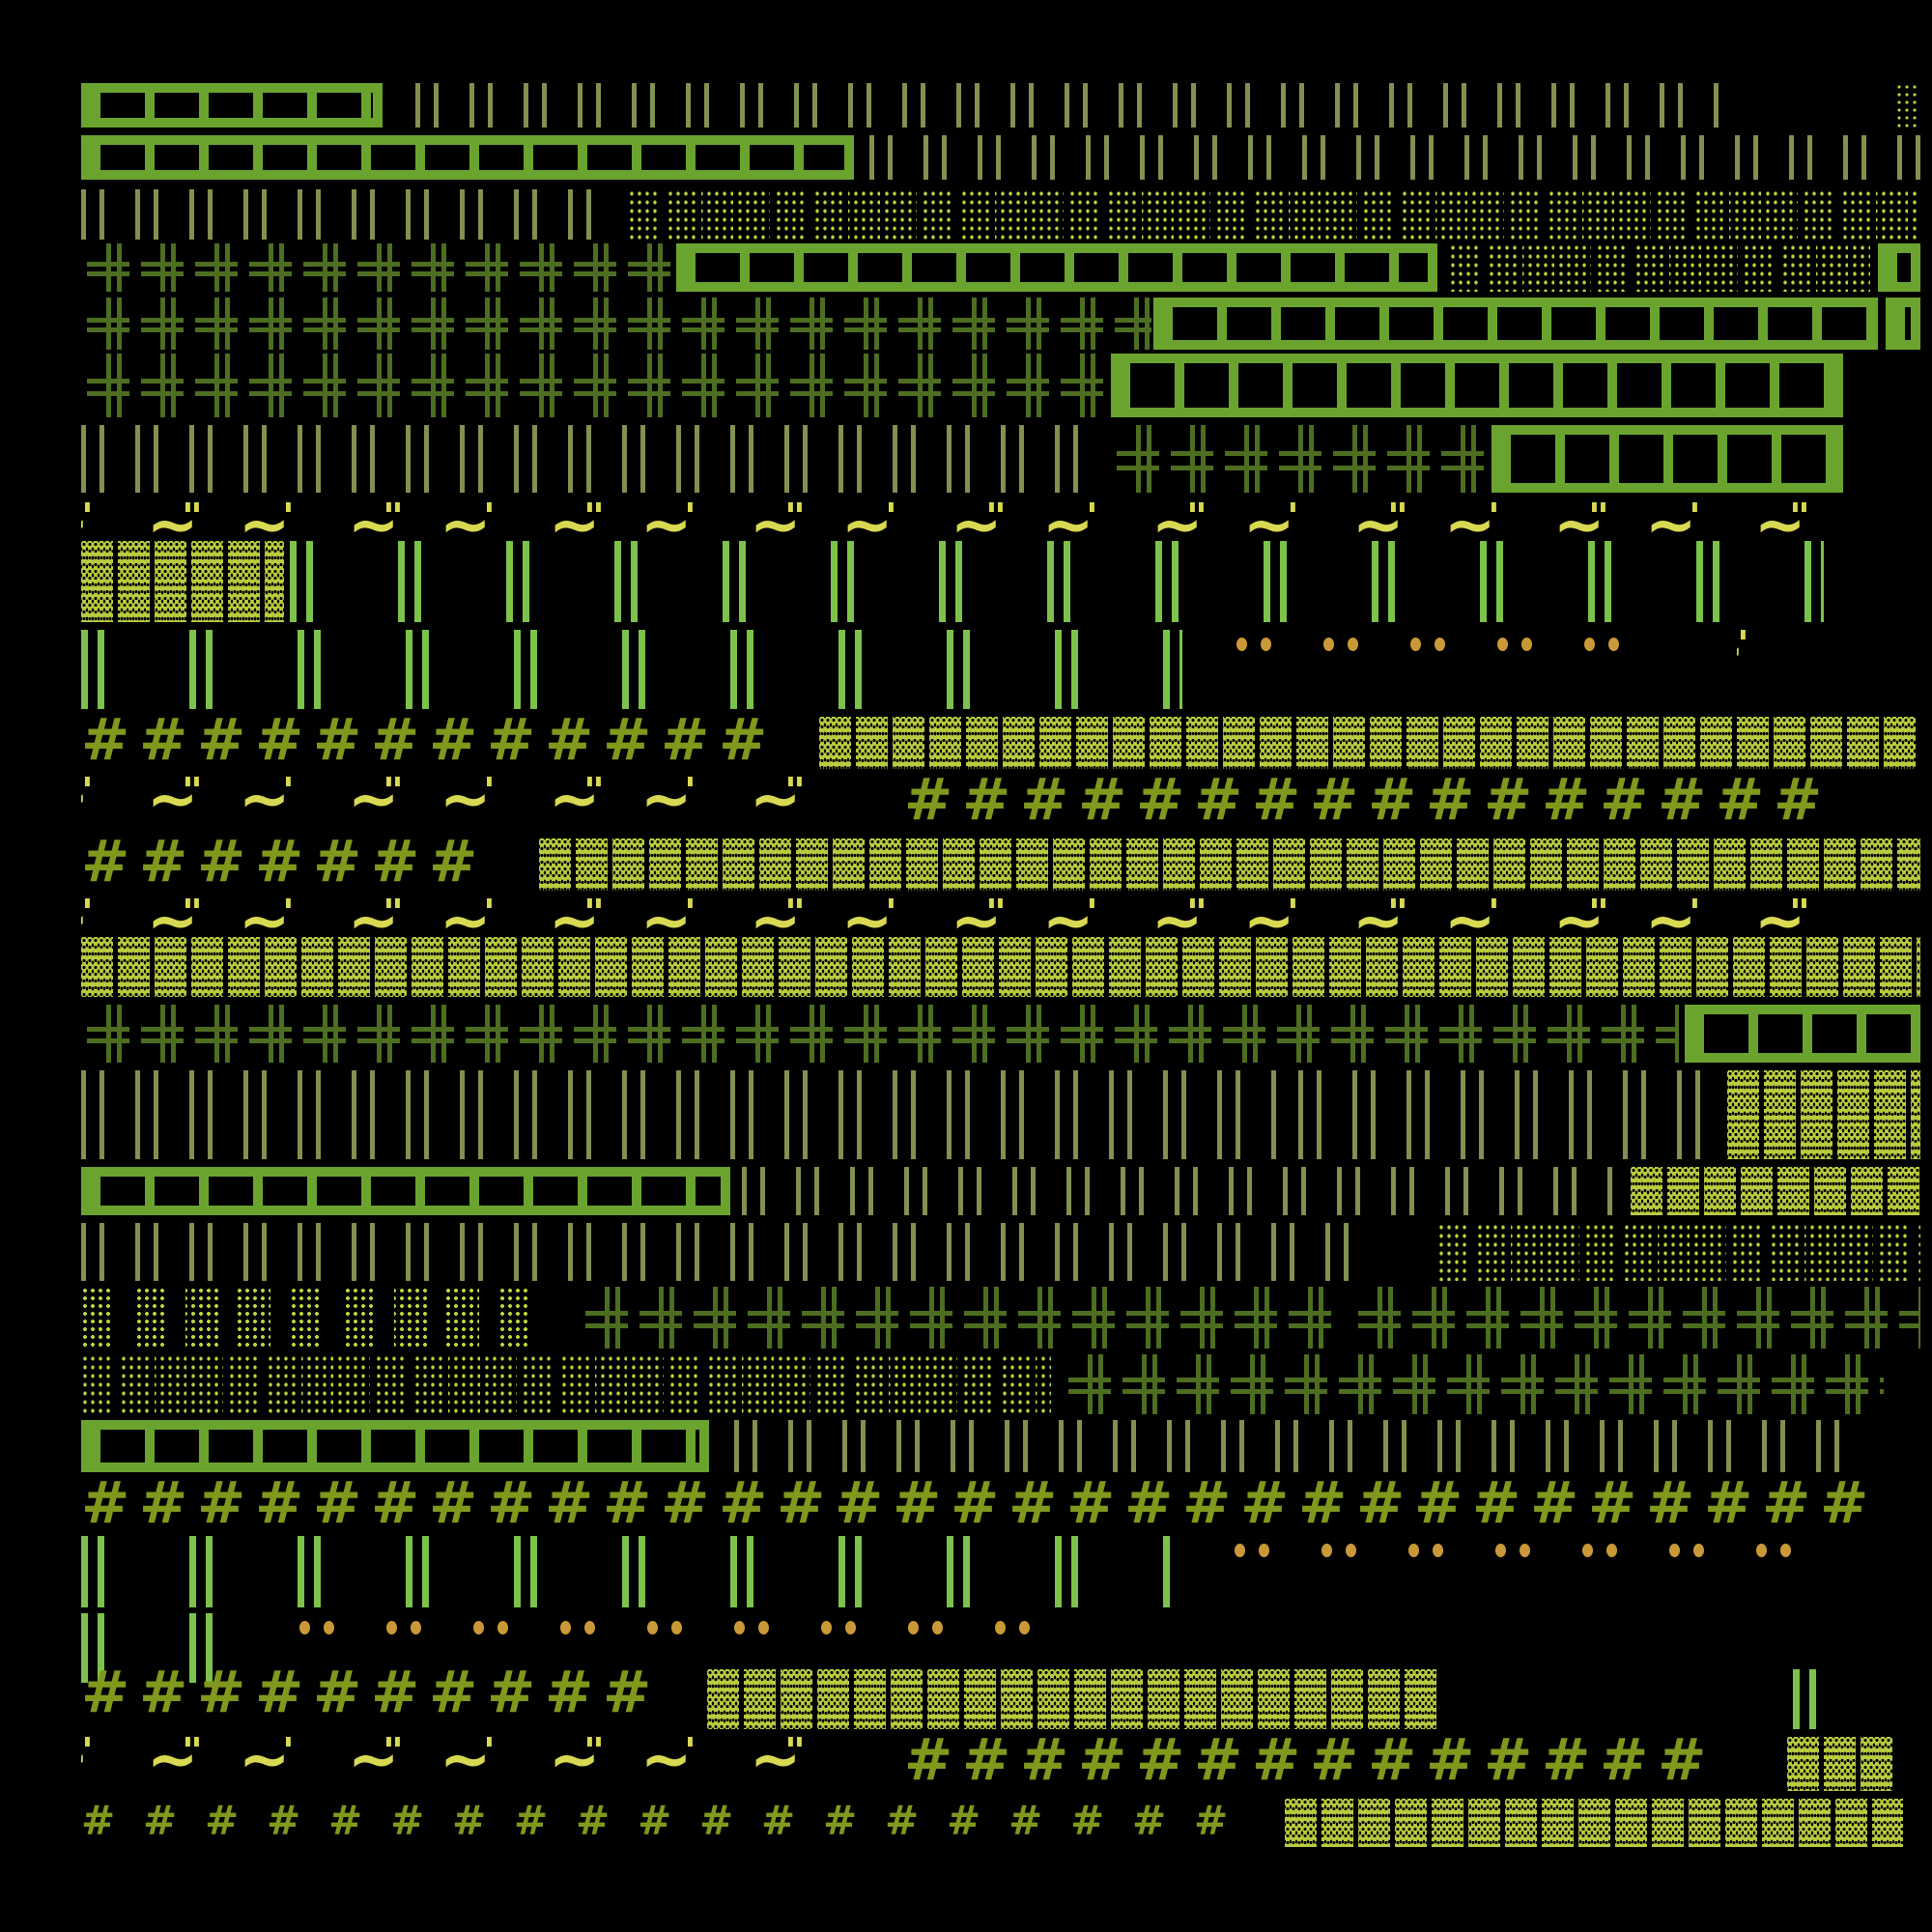 This screenshot has height=1932, width=1932. What do you see at coordinates (966, 743) in the screenshot?
I see `pattern-band: # # # # # # # # # # # #` at bounding box center [966, 743].